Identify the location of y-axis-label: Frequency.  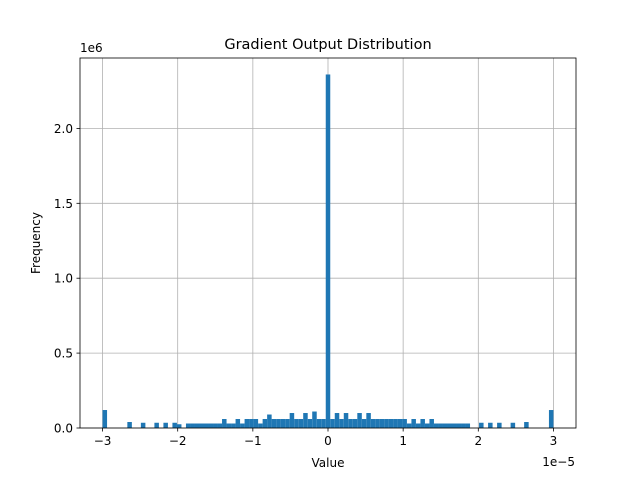
(36, 243).